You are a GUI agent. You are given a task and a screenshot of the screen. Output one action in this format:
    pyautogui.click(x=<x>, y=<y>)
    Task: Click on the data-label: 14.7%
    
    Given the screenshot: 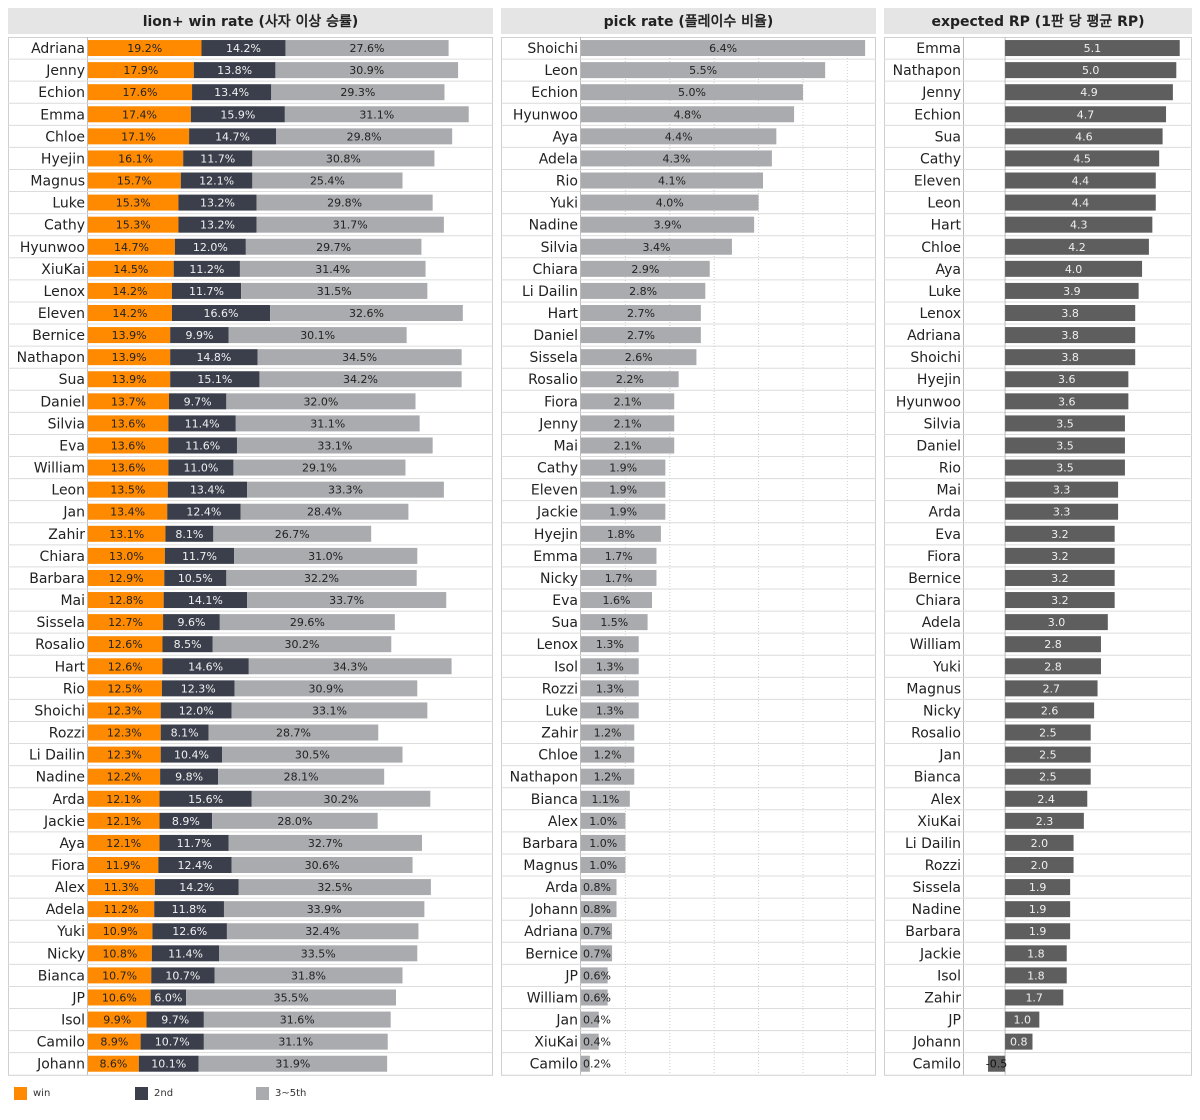 What is the action you would take?
    pyautogui.click(x=131, y=247)
    